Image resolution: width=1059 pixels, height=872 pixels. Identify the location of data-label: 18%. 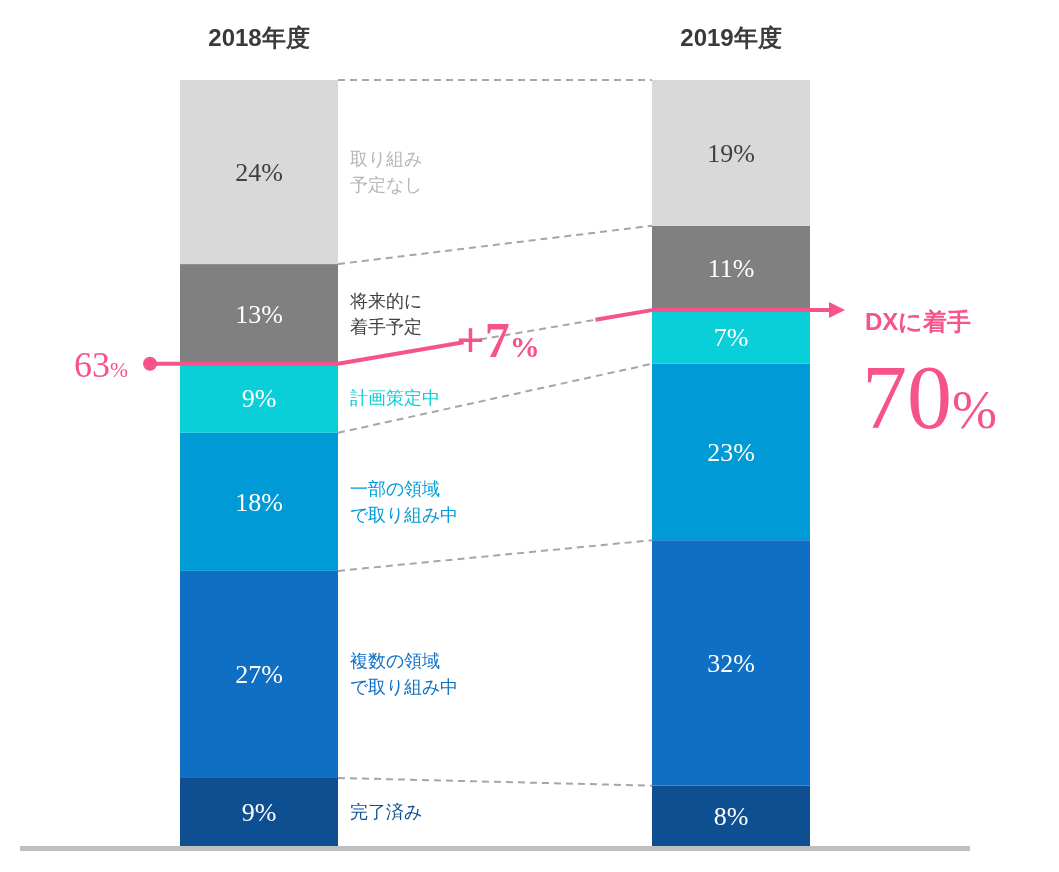
(259, 502).